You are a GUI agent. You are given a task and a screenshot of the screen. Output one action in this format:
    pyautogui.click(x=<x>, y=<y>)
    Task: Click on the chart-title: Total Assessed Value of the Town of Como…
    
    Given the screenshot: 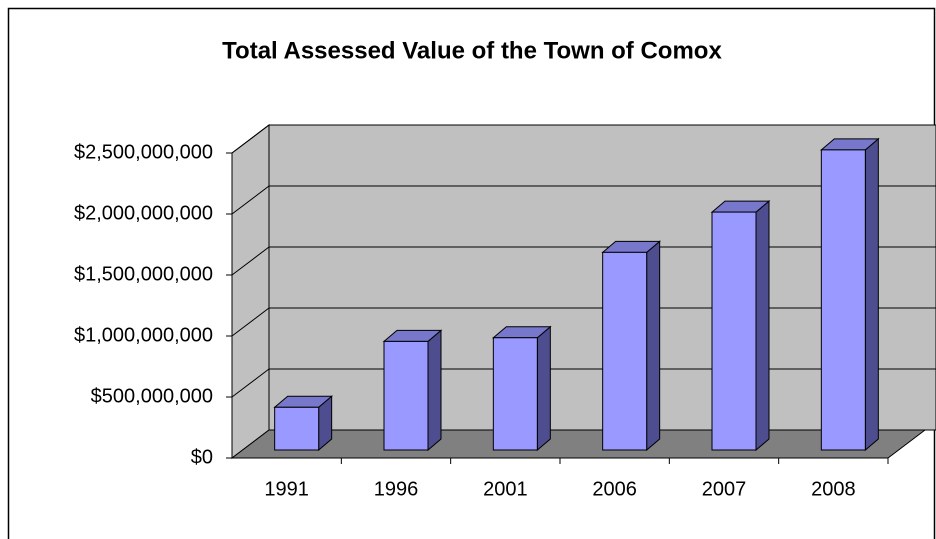 What is the action you would take?
    pyautogui.click(x=472, y=50)
    